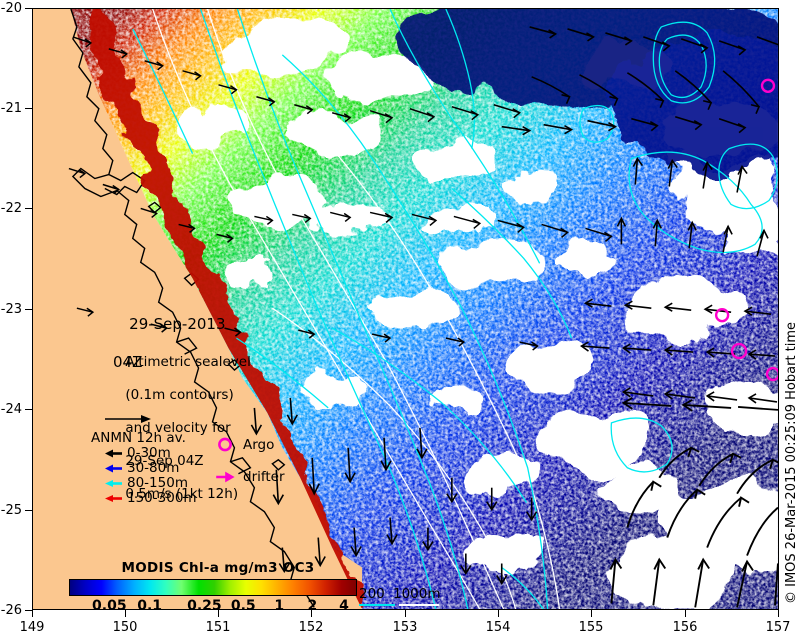 Image resolution: width=800 pixels, height=640 pixels. I want to click on mooring-legend-row: 80-150m, so click(144, 483).